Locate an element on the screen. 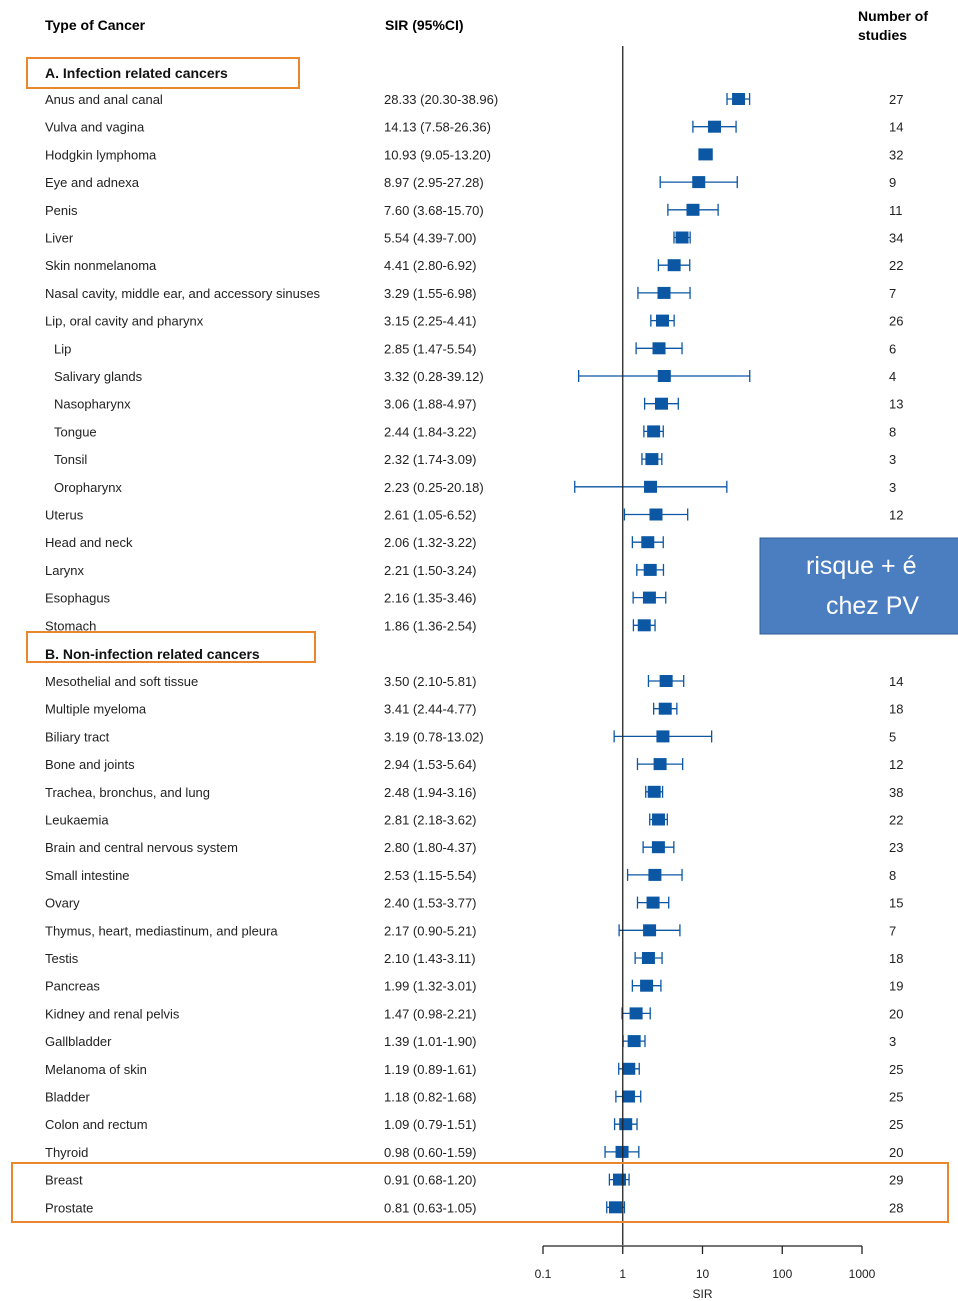  row-thyroid: Thyroid 0.98 (0.60-1.59) 20 is located at coordinates (474, 1152).